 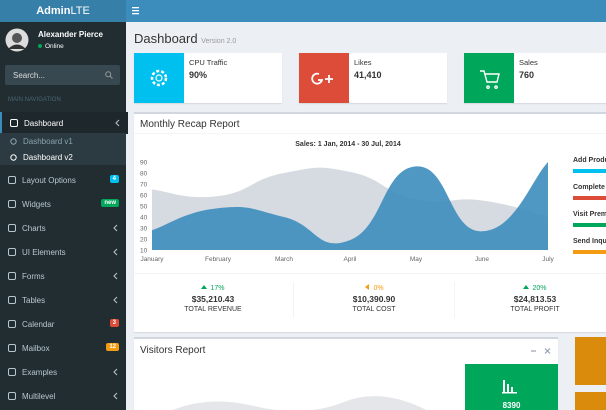 I want to click on nav-item: Calendar 3, so click(x=63, y=324).